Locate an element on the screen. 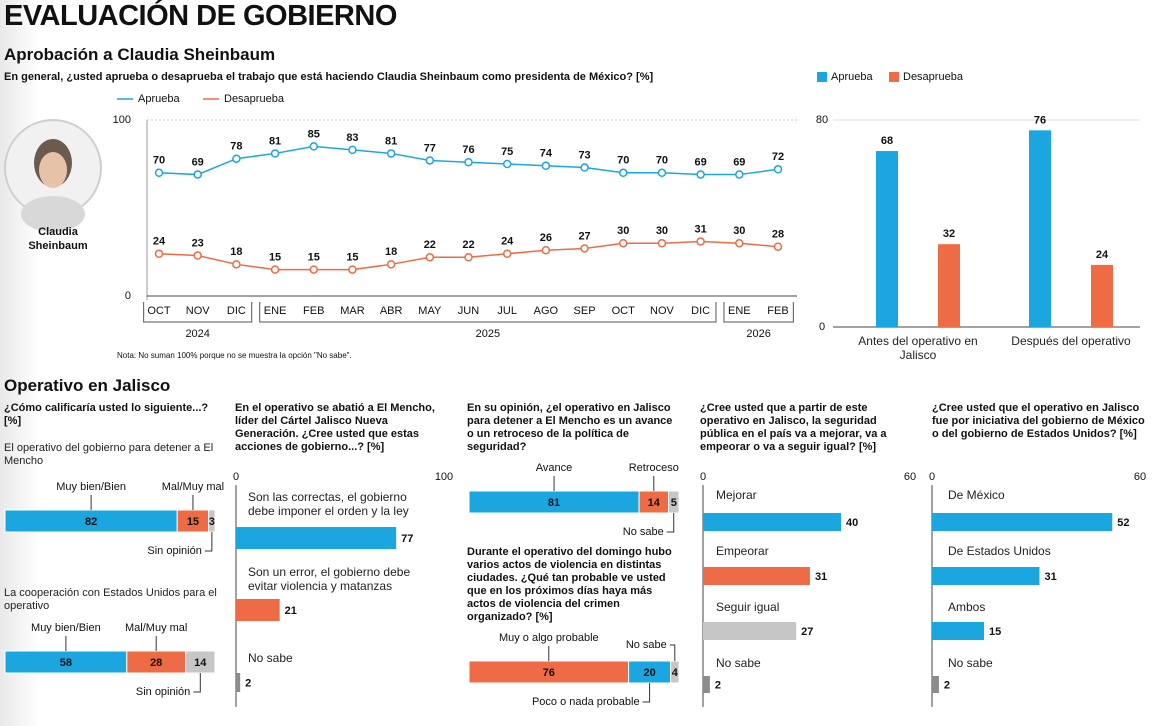  segment-label: 82 is located at coordinates (91, 522).